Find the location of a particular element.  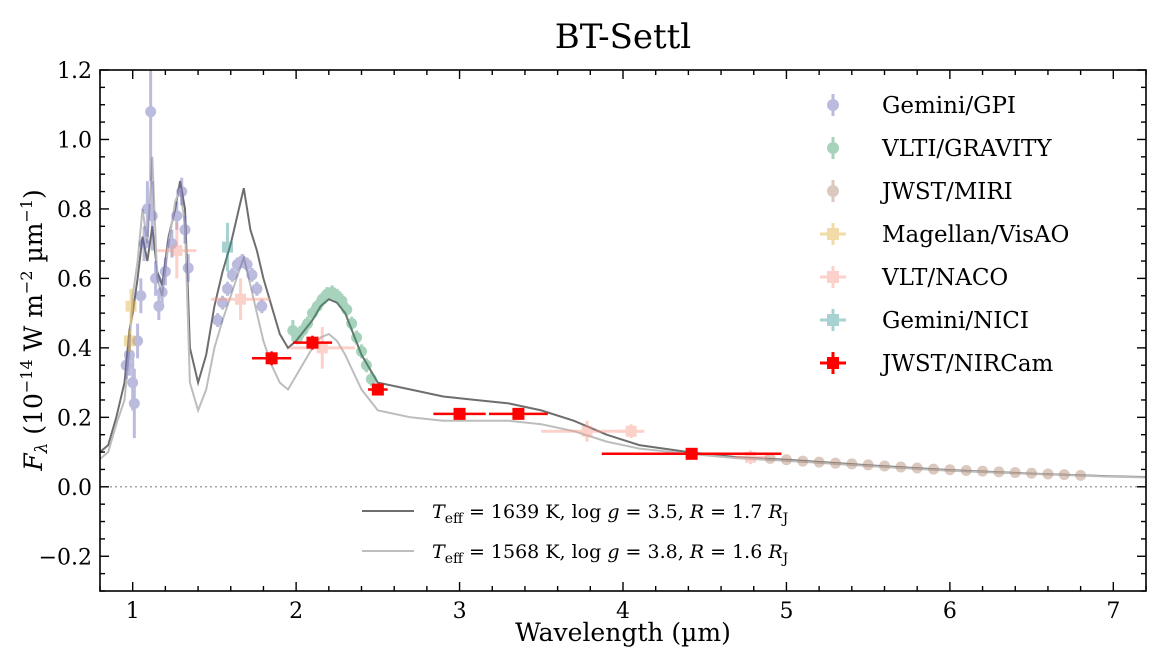

series-magellan-visao is located at coordinates (130, 320).